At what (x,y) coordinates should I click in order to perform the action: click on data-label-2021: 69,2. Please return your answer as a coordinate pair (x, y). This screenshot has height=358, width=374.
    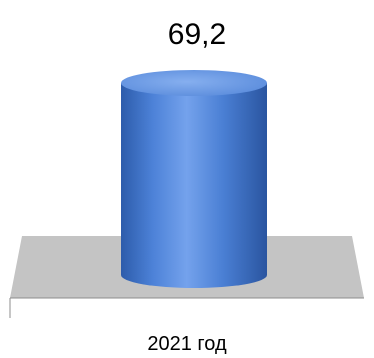
    Looking at the image, I should click on (197, 34).